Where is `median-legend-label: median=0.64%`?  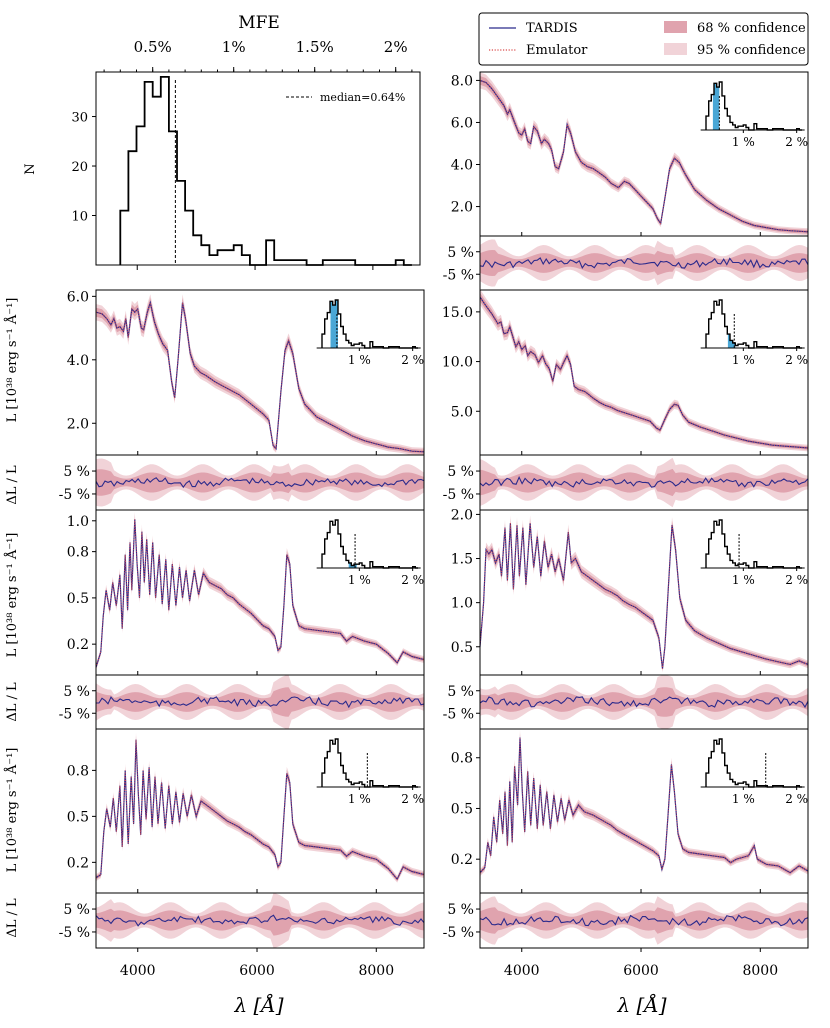
median-legend-label: median=0.64% is located at coordinates (362, 97).